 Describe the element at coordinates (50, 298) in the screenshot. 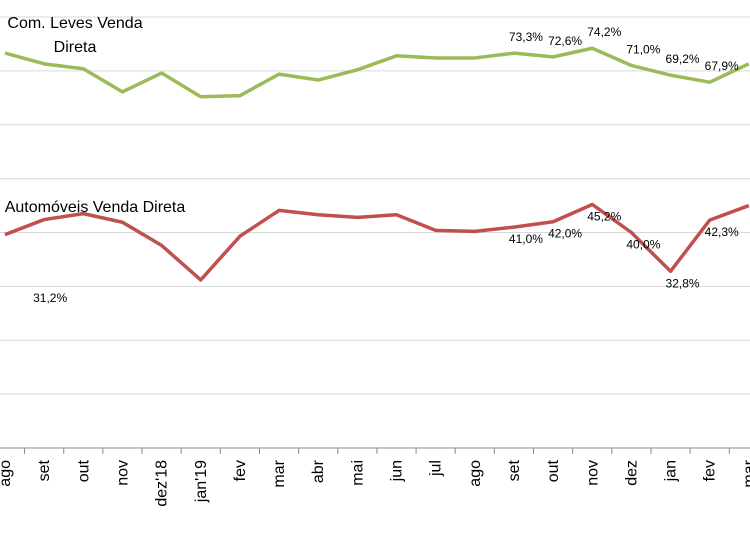

I see `data-label: 31,2%` at that location.